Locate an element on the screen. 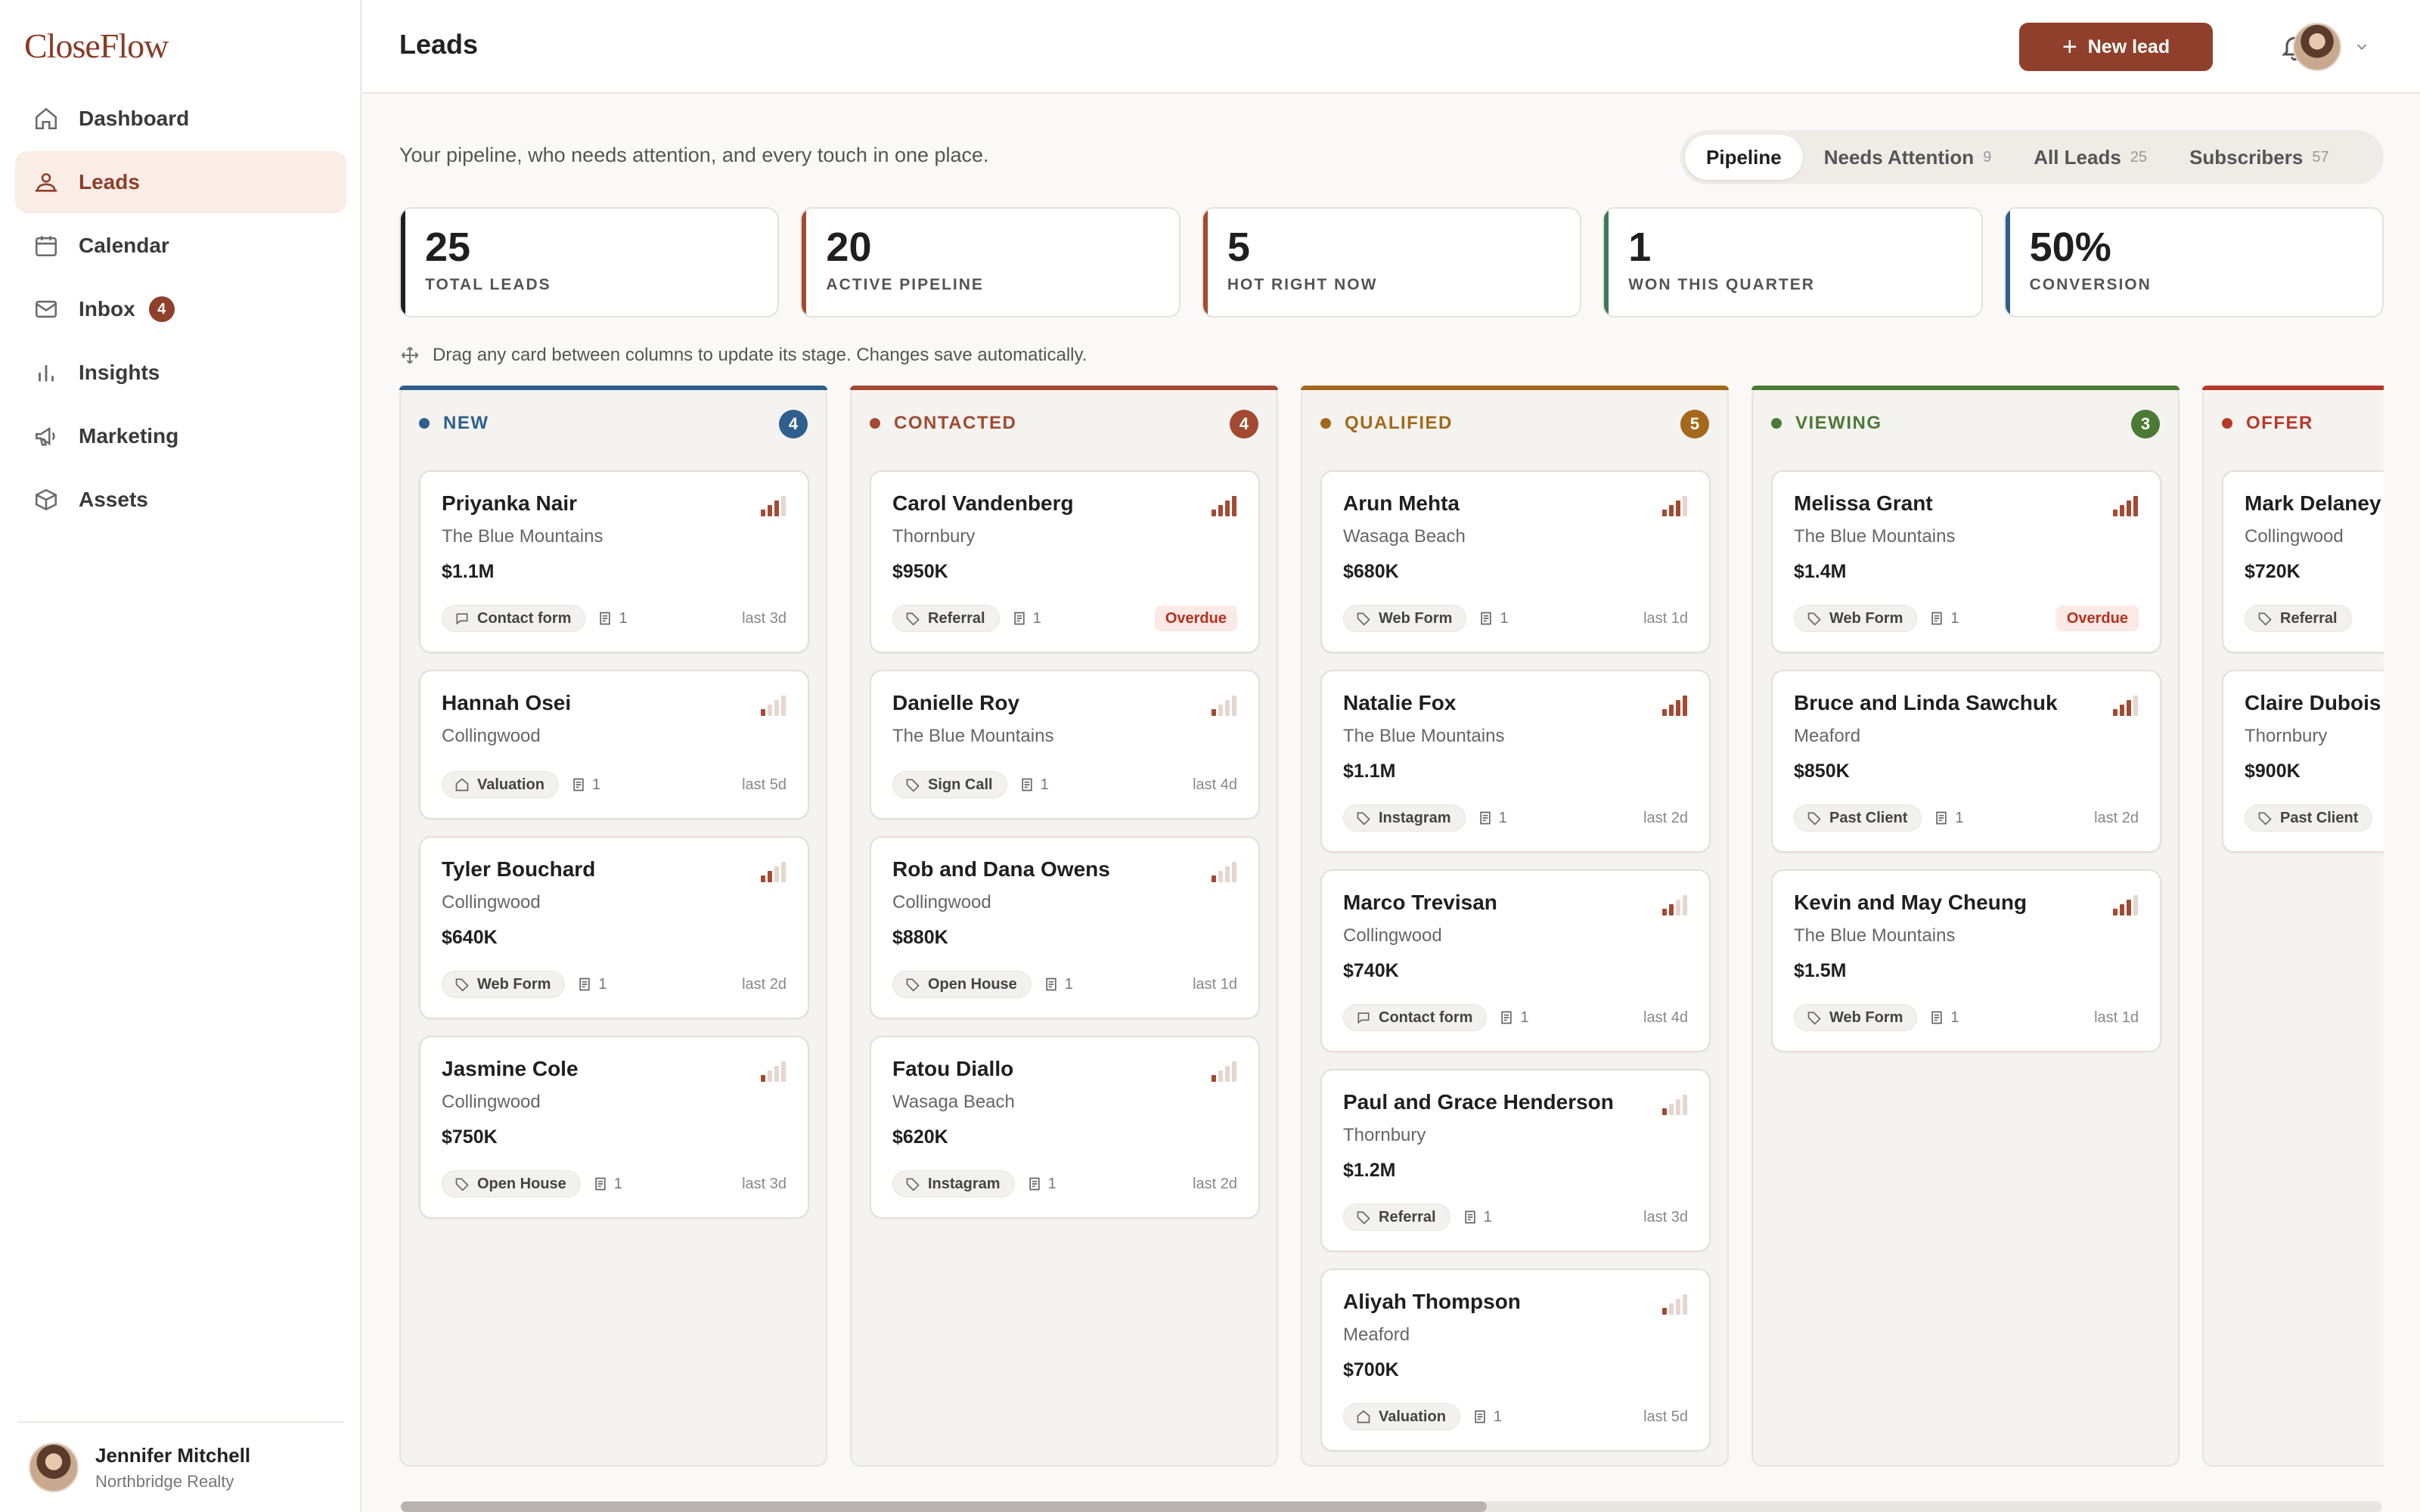  lead-amount: $720K is located at coordinates (2273, 571).